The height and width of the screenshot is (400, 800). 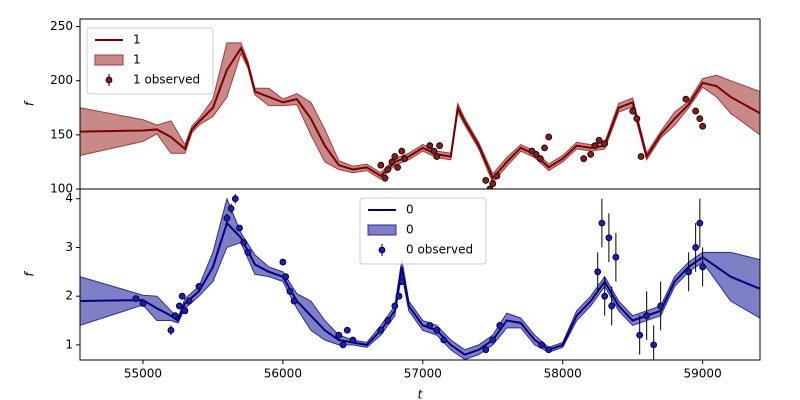 What do you see at coordinates (109, 80) in the screenshot?
I see `legend-marker` at bounding box center [109, 80].